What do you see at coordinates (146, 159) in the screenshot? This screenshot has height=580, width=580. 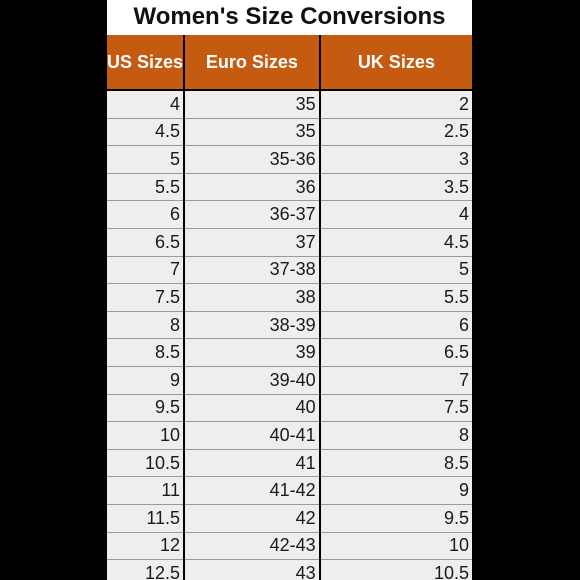 I see `us-size-cell: 5` at bounding box center [146, 159].